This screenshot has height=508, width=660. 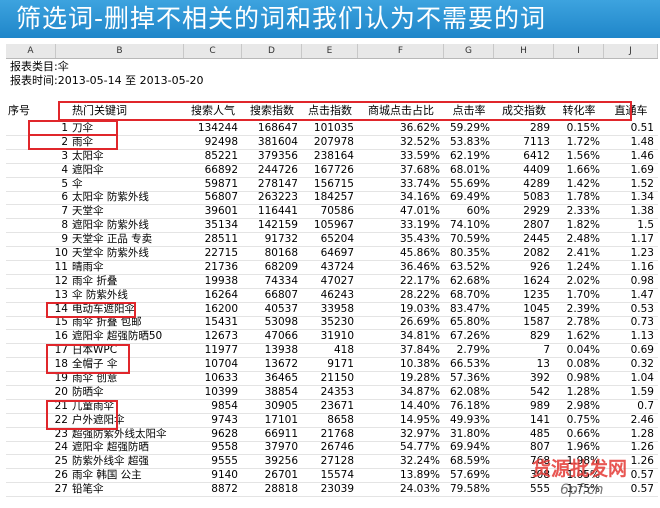 What do you see at coordinates (281, 253) in the screenshot?
I see `table-cell: 80168` at bounding box center [281, 253].